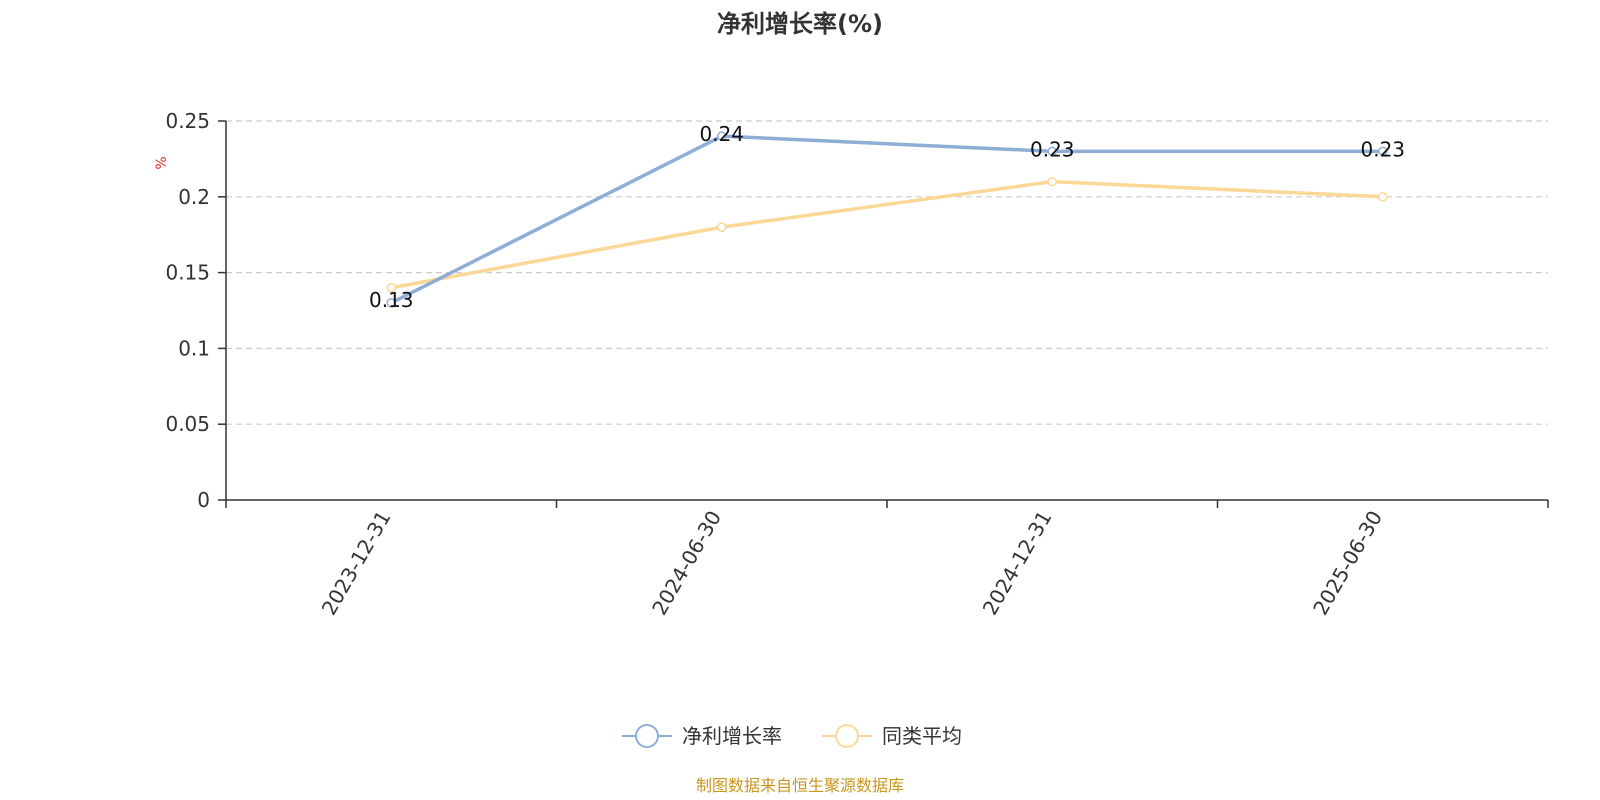  I want to click on legend-label-1: 净利增长率, so click(732, 736).